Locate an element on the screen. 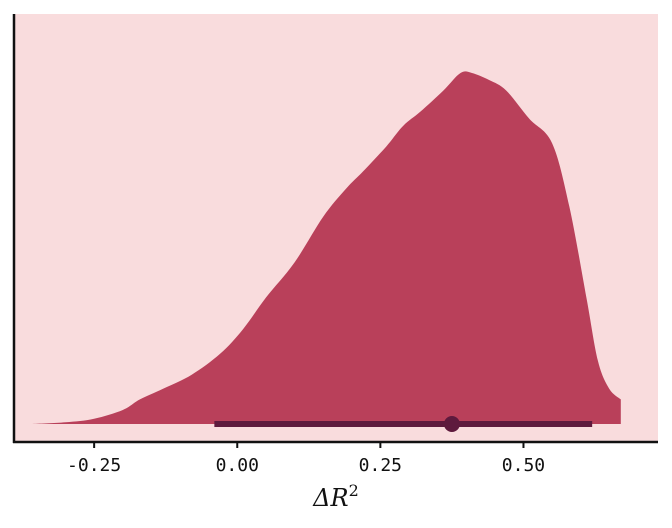 Image resolution: width=672 pixels, height=528 pixels. x-tick-label: 0.25 is located at coordinates (380, 465).